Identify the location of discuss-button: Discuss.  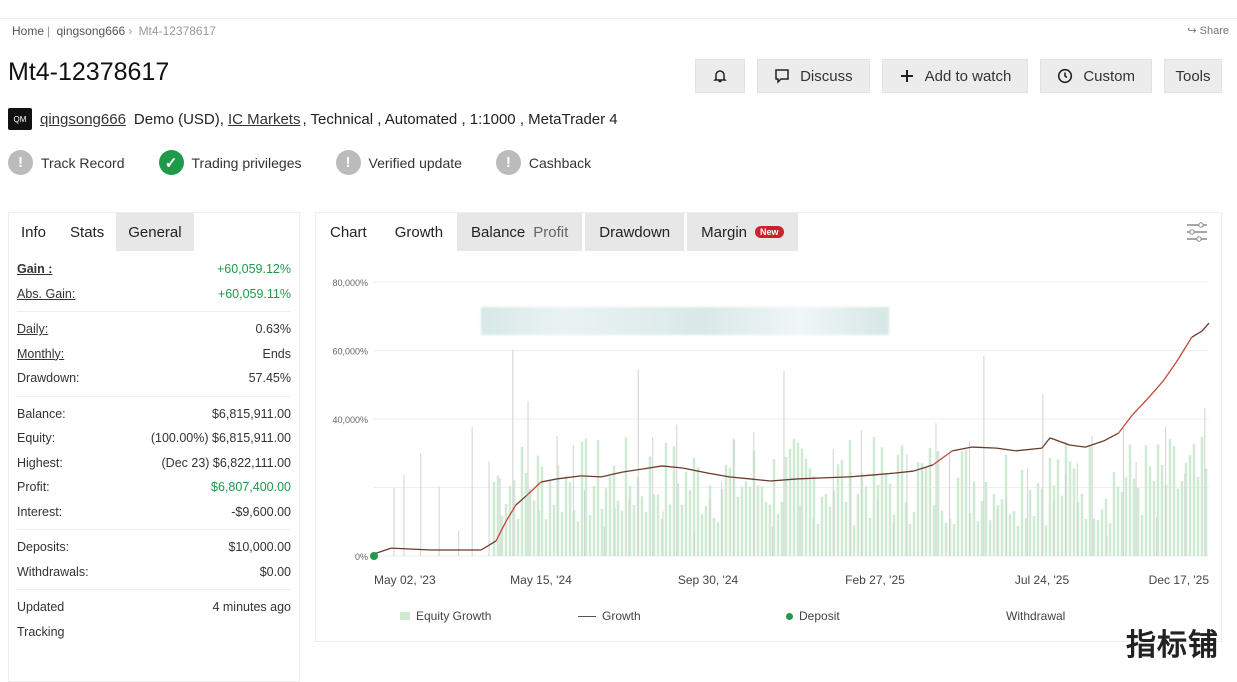
(813, 76).